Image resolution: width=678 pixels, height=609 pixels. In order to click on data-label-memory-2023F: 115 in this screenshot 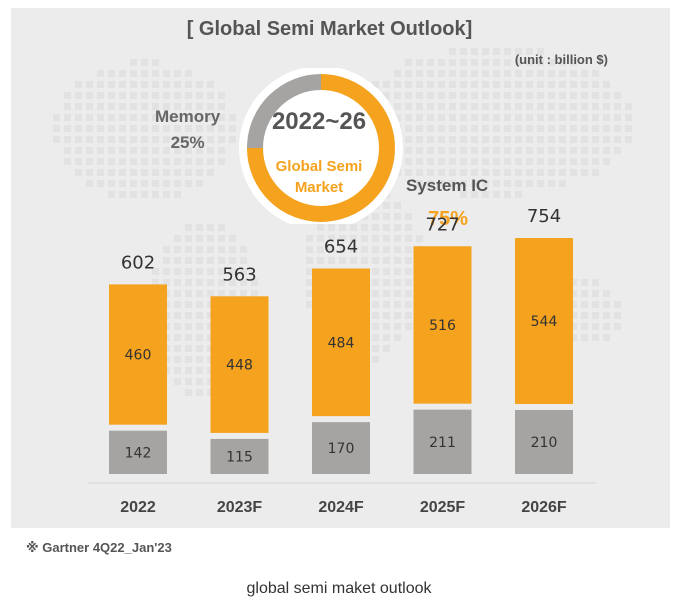, I will do `click(239, 457)`.